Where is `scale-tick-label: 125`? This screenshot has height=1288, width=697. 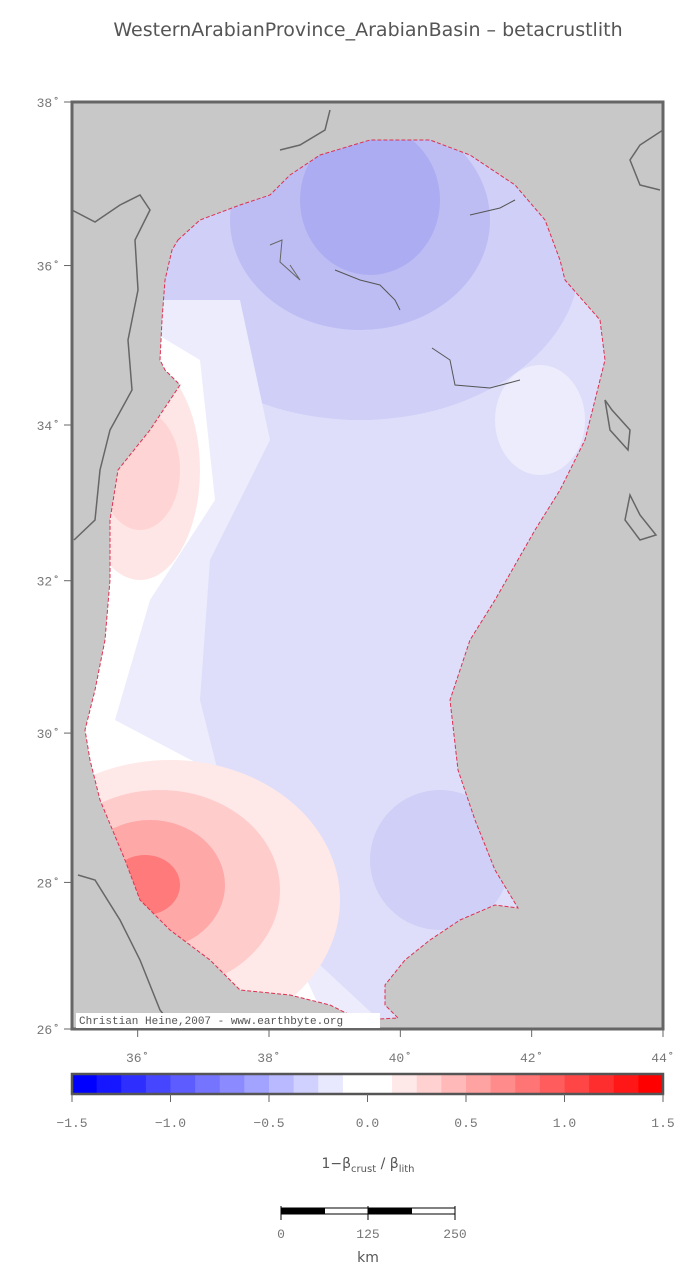
scale-tick-label: 125 is located at coordinates (367, 1234).